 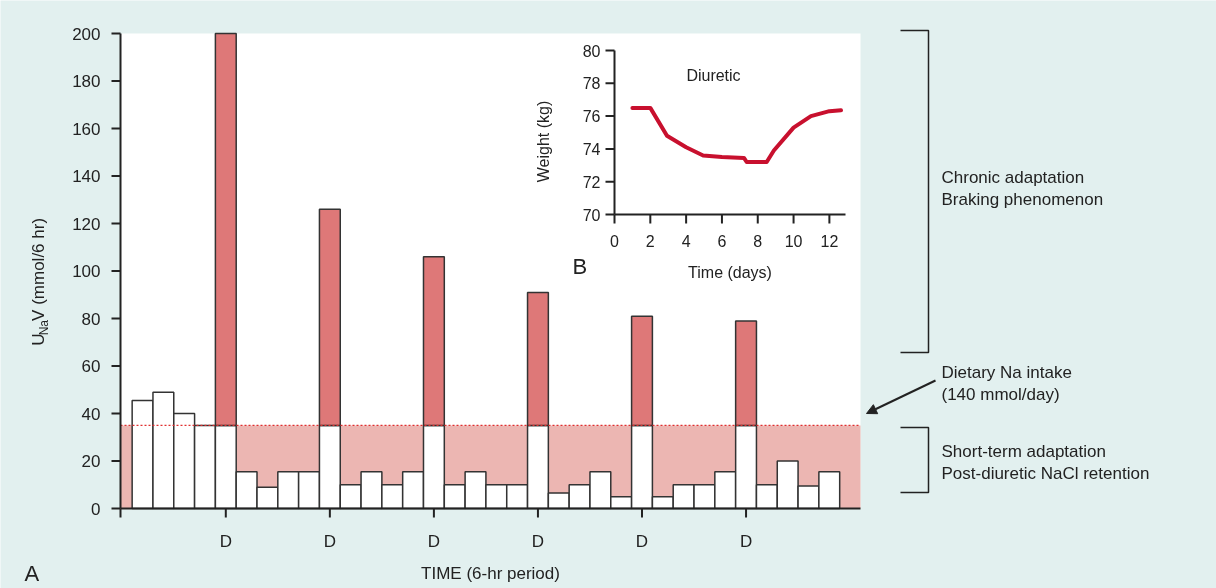 I want to click on y-tick-label: 60, so click(x=91, y=366).